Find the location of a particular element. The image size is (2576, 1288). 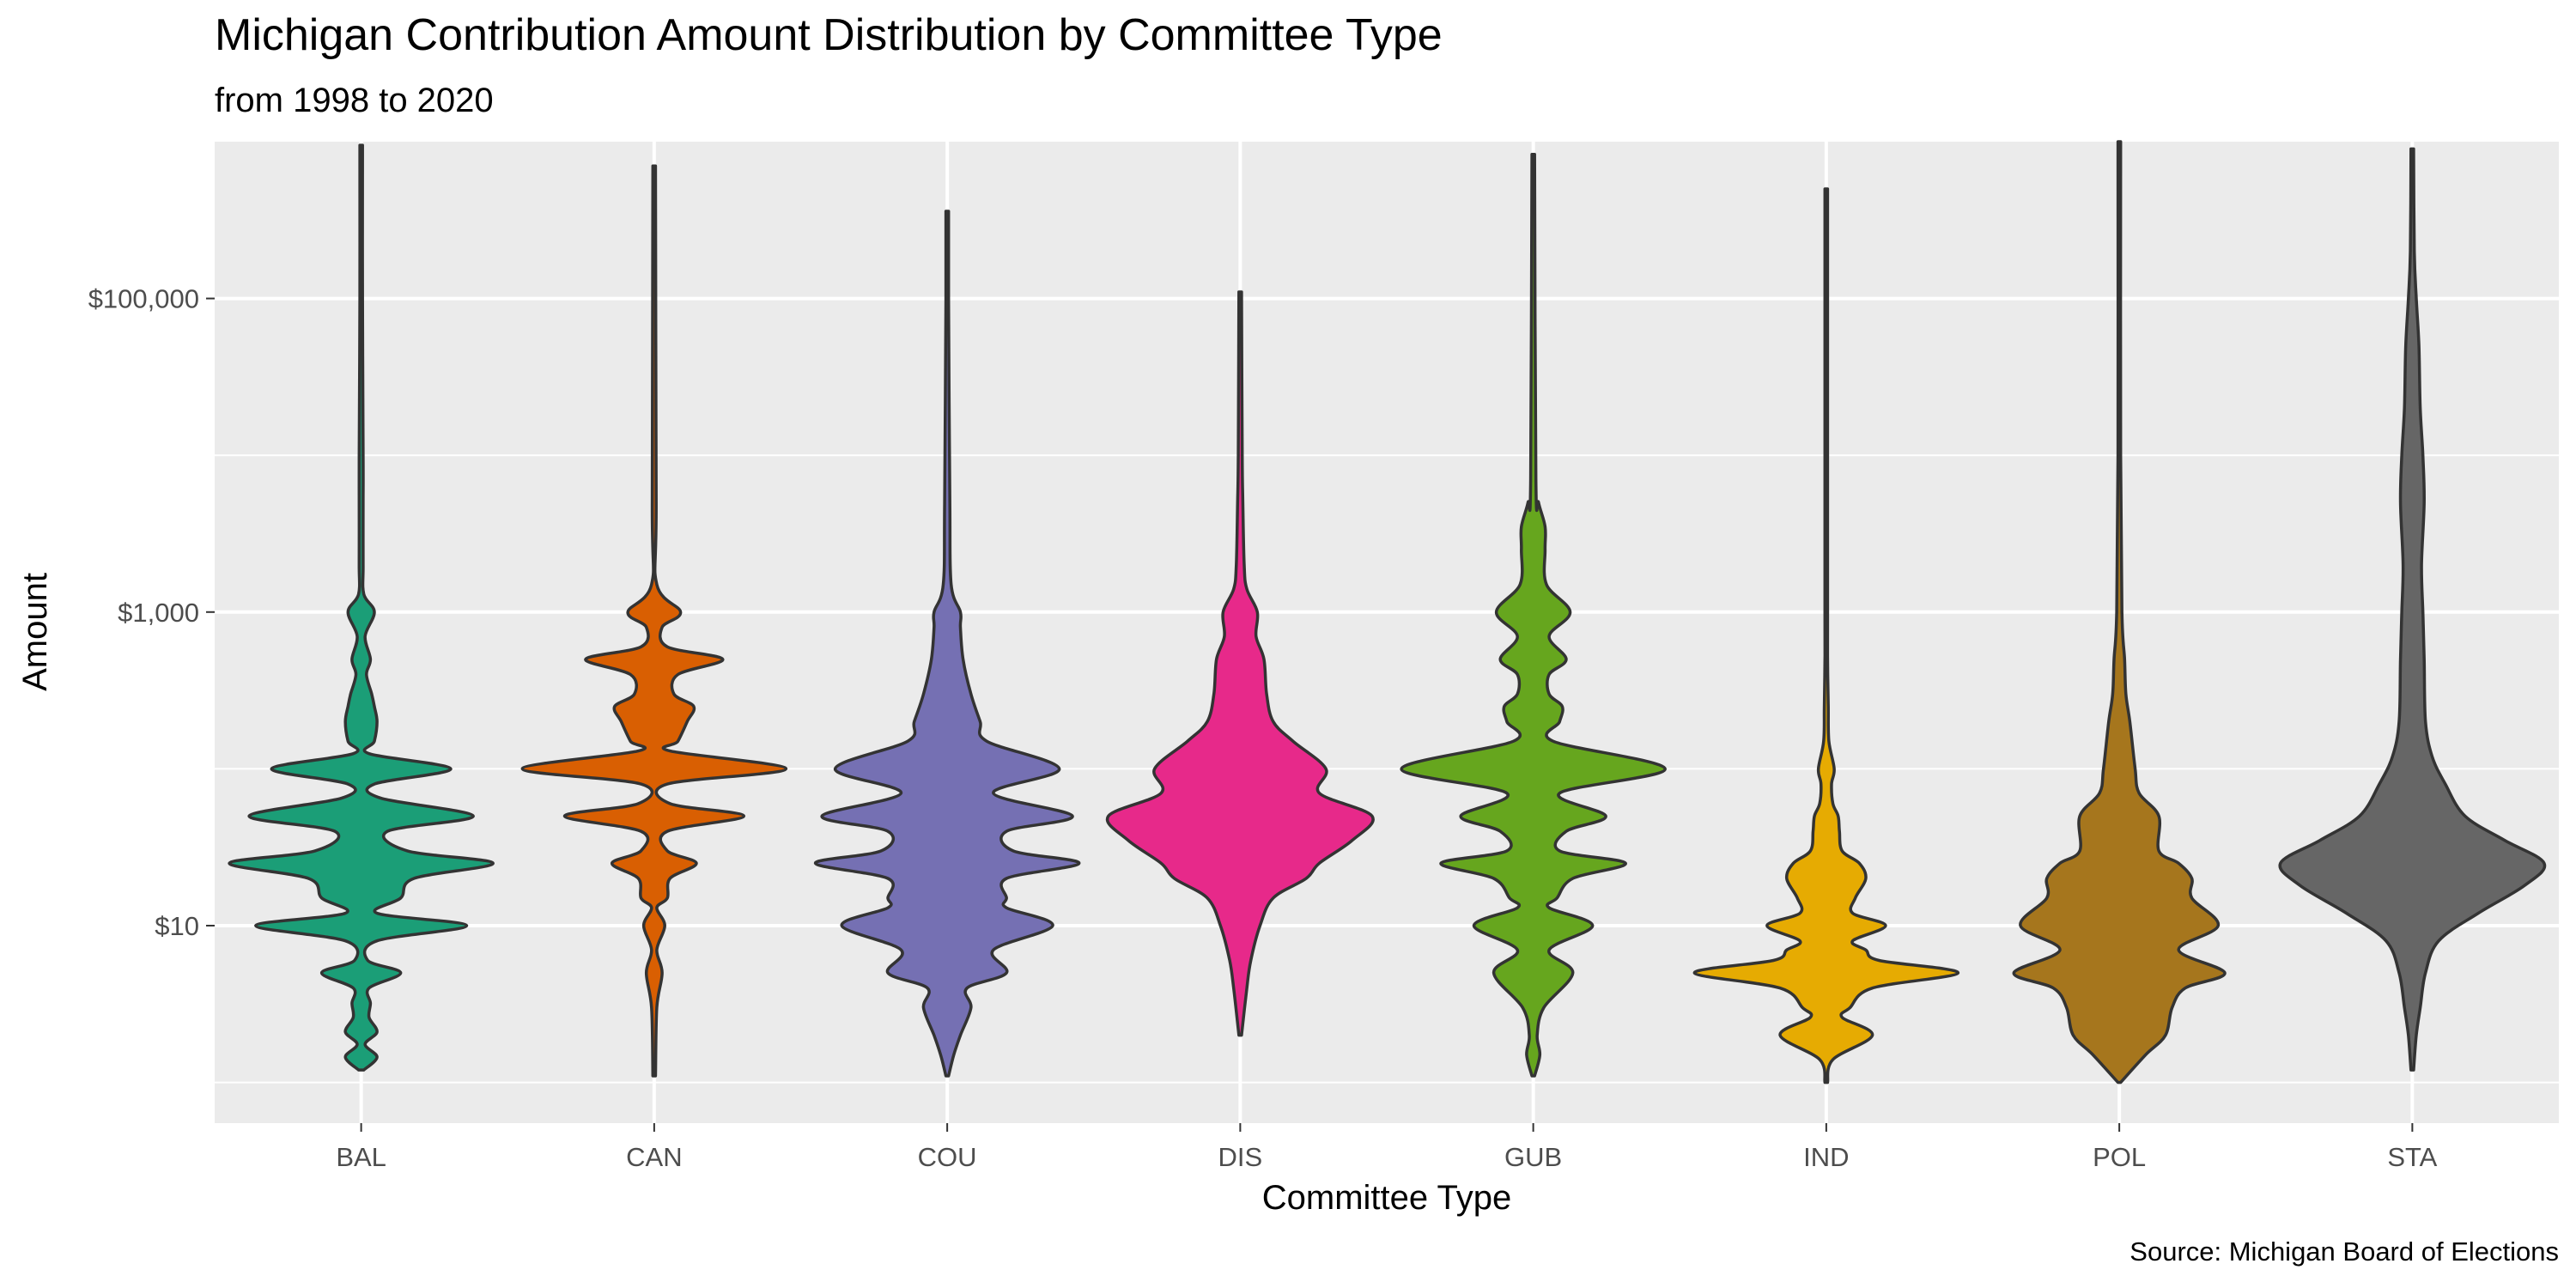

x-tick-label: CAN is located at coordinates (654, 1157).